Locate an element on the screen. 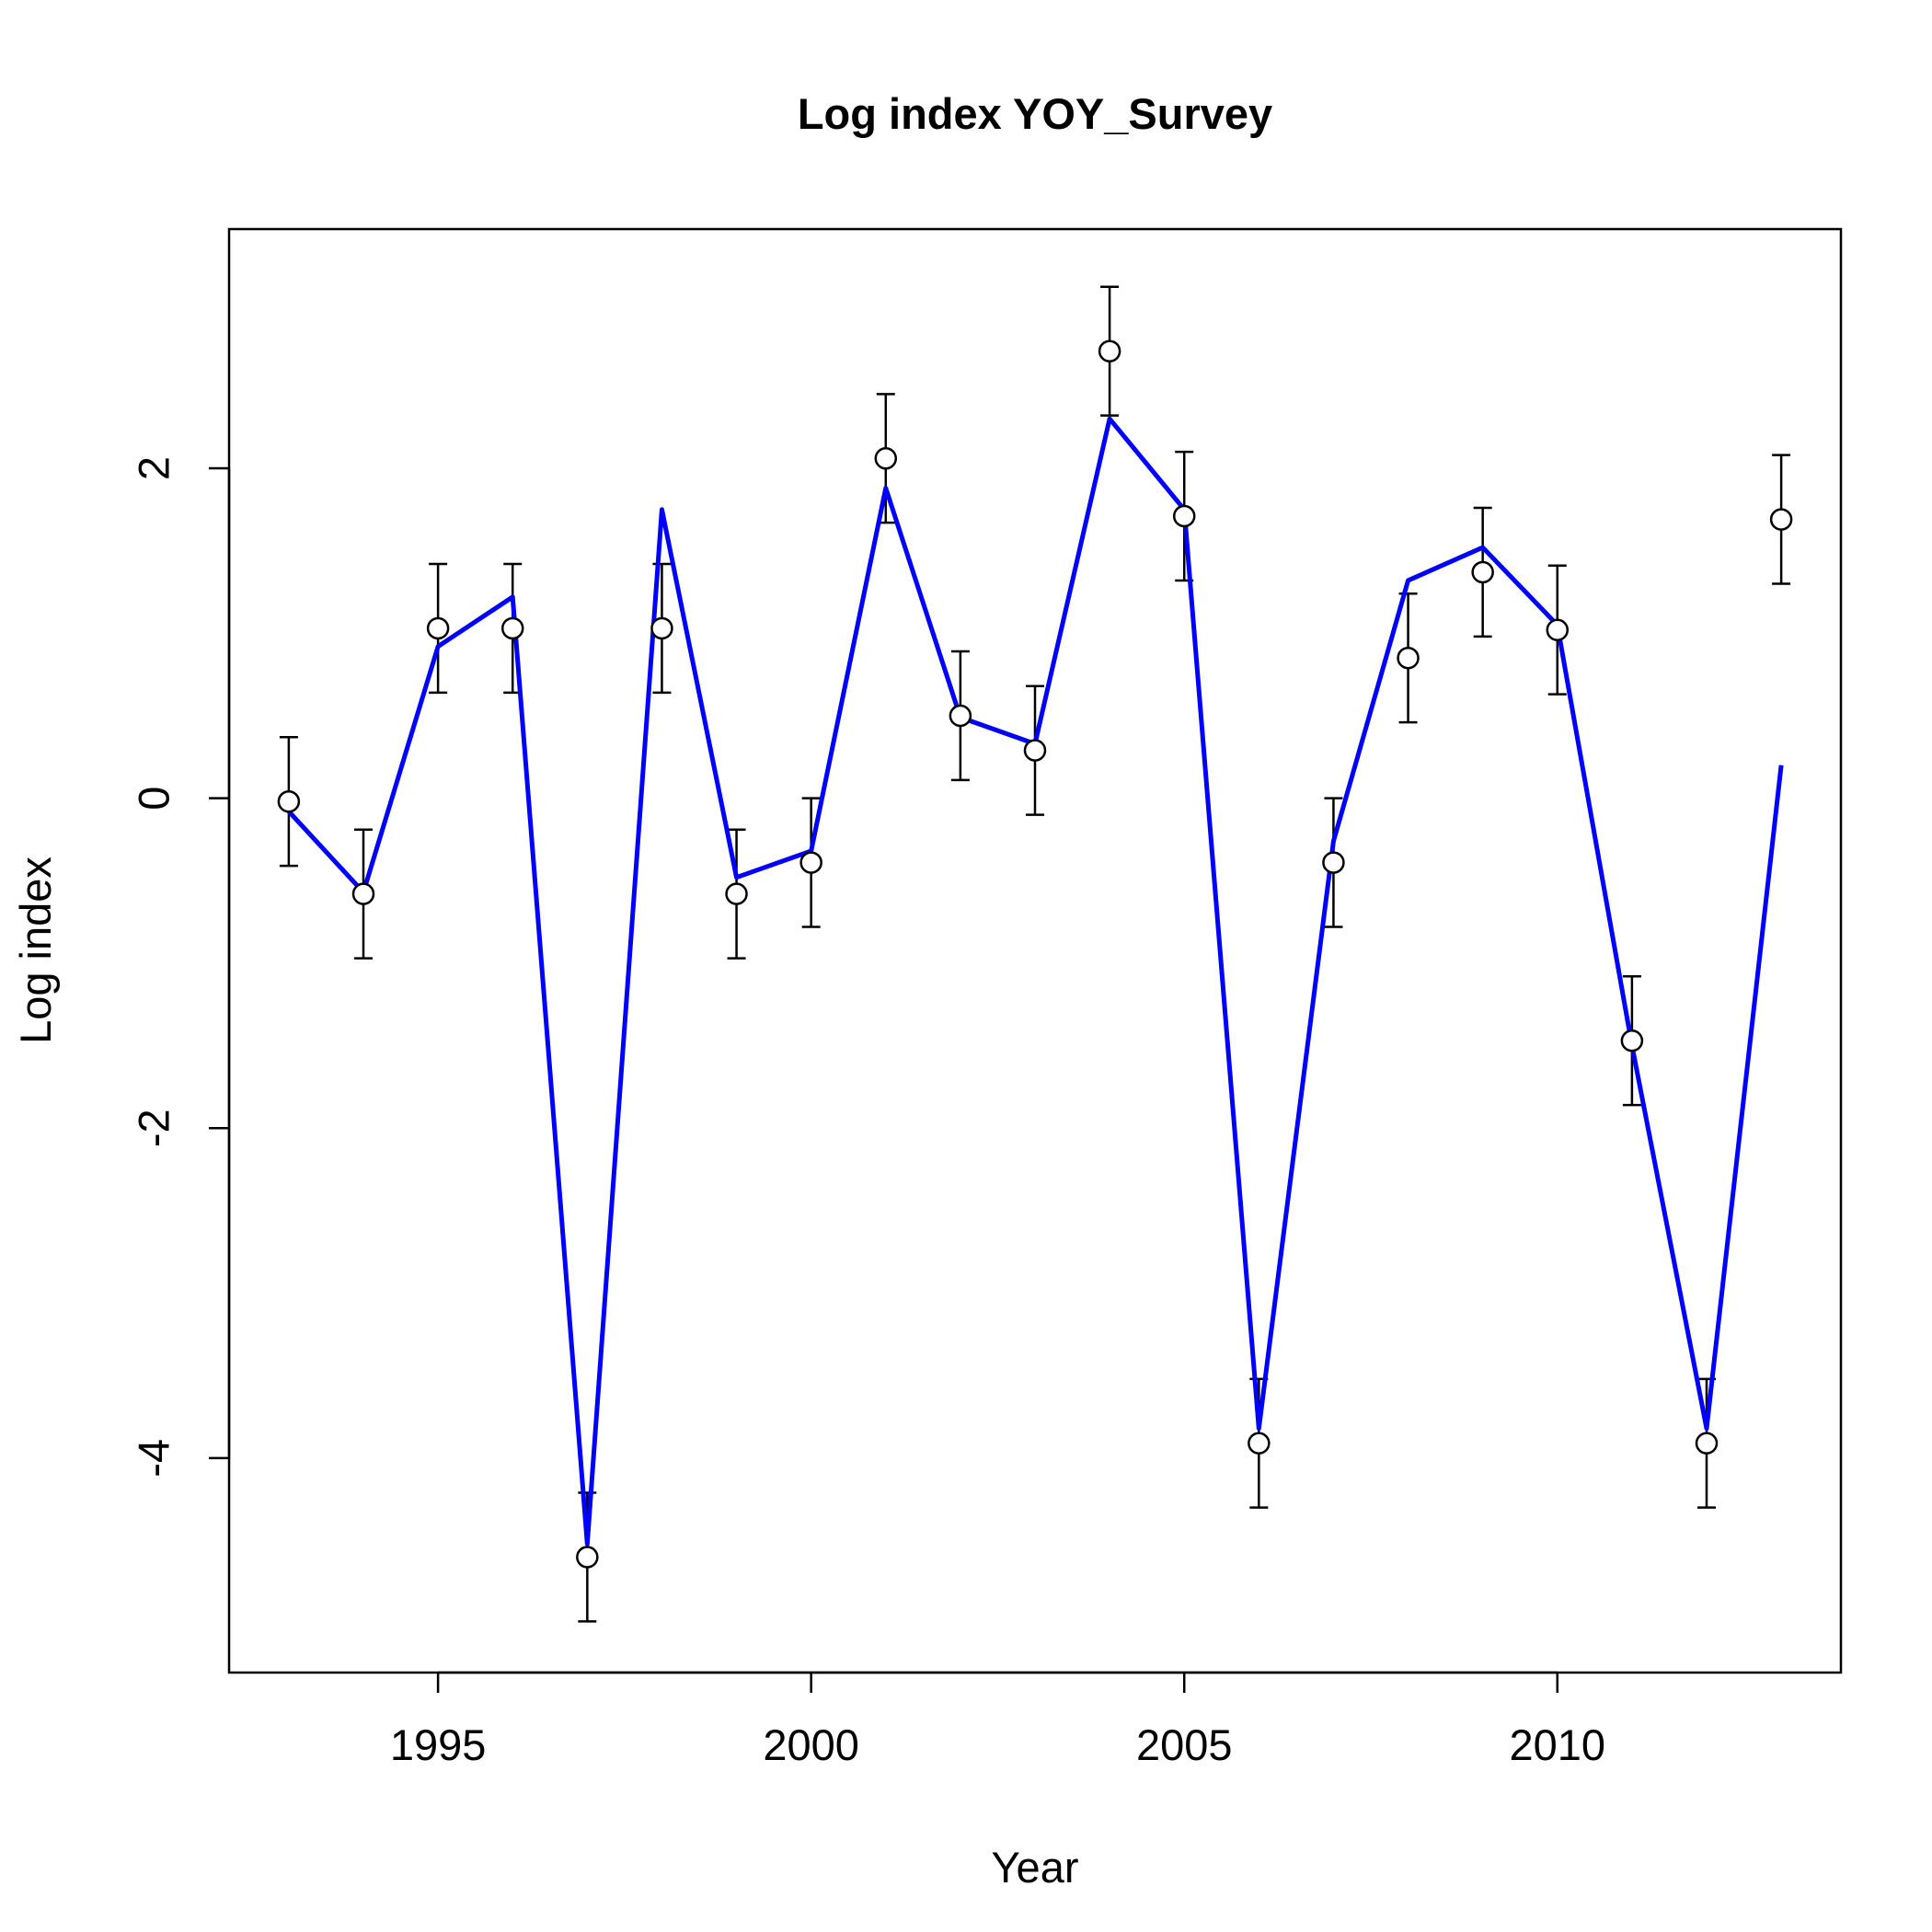 This screenshot has width=1932, height=1932. y-tick-label: 2 is located at coordinates (153, 468).